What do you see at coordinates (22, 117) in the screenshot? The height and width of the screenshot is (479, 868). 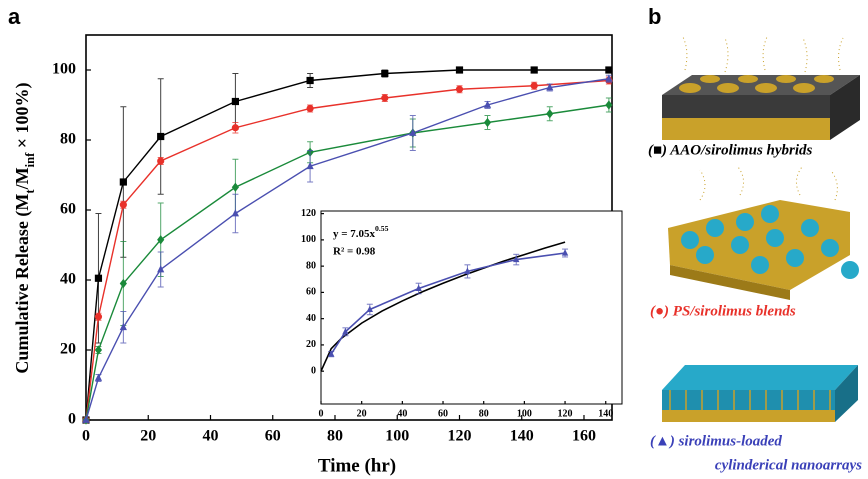 I see `text-part: × 100%)` at bounding box center [22, 117].